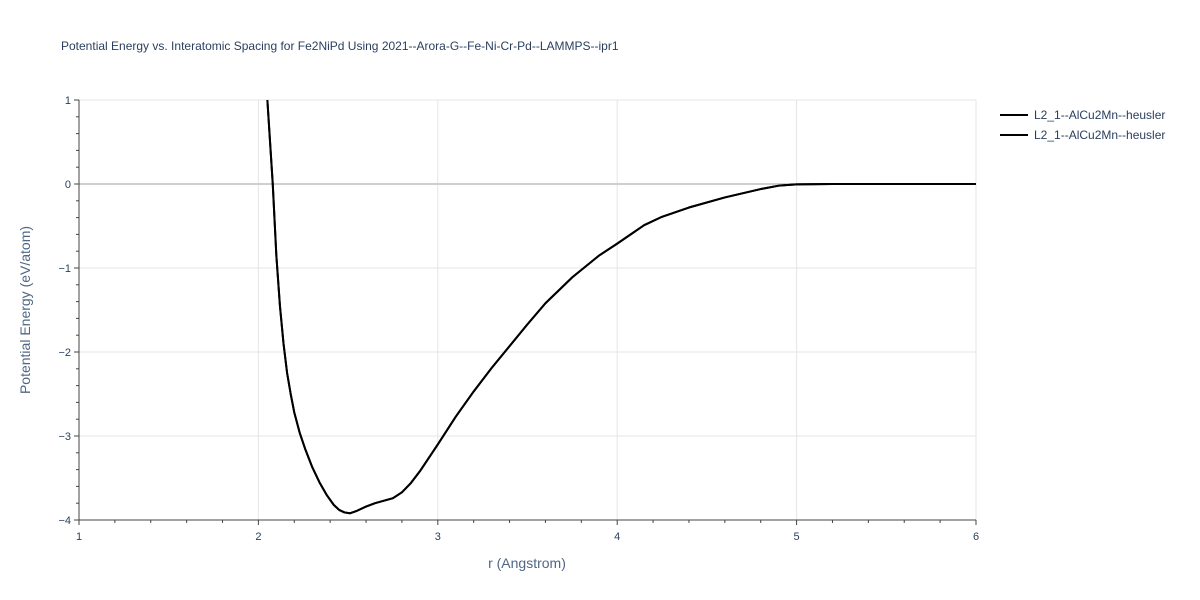 Image resolution: width=1200 pixels, height=600 pixels. What do you see at coordinates (25, 310) in the screenshot?
I see `y-axis-label: Potential Energy (eV/atom)` at bounding box center [25, 310].